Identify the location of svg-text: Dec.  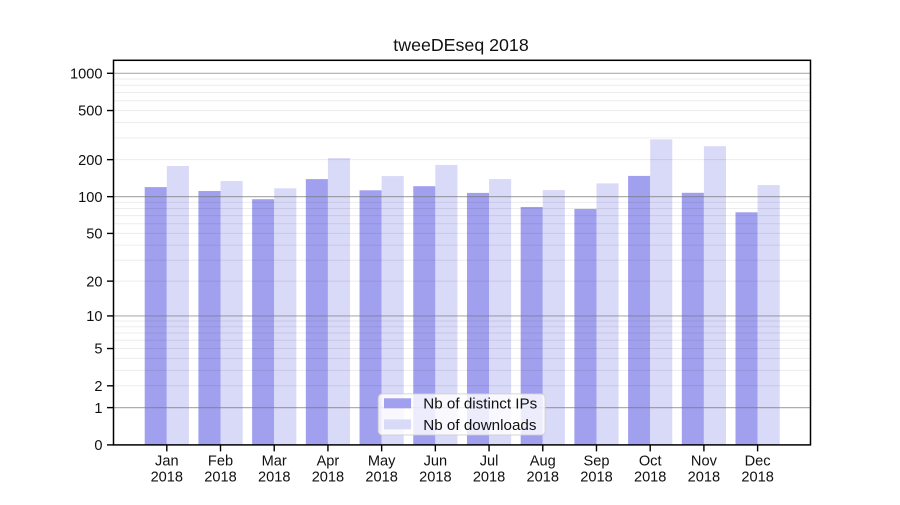
(758, 462).